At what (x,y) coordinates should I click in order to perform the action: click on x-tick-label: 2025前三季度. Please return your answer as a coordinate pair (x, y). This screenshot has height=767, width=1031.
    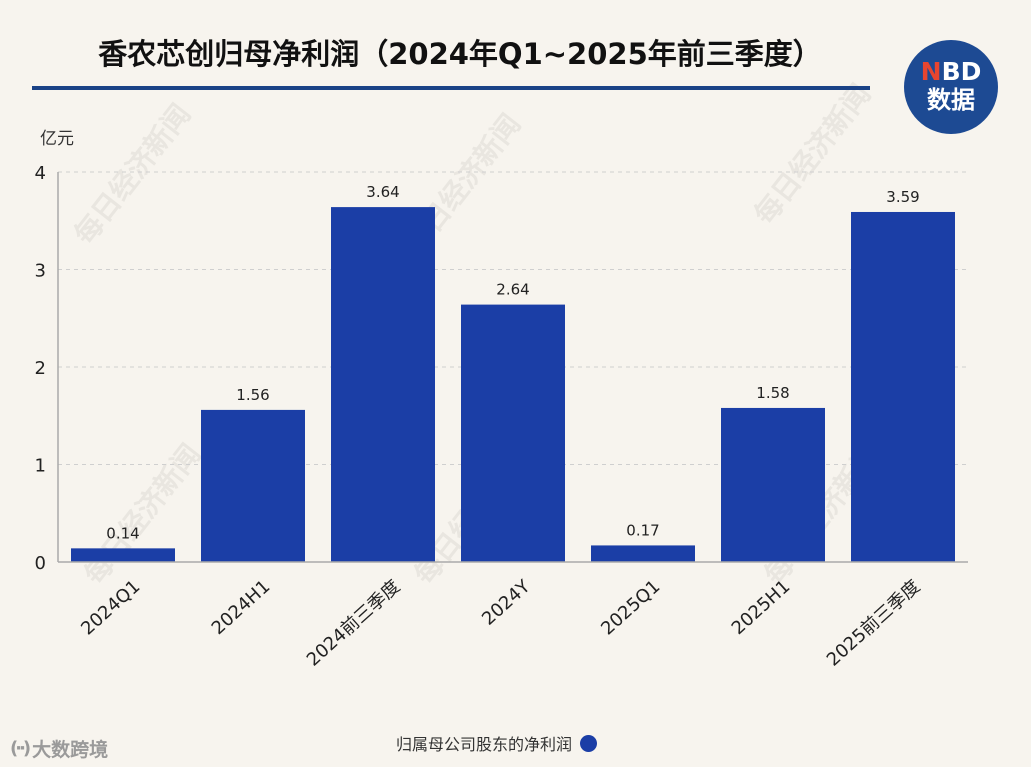
    Looking at the image, I should click on (874, 623).